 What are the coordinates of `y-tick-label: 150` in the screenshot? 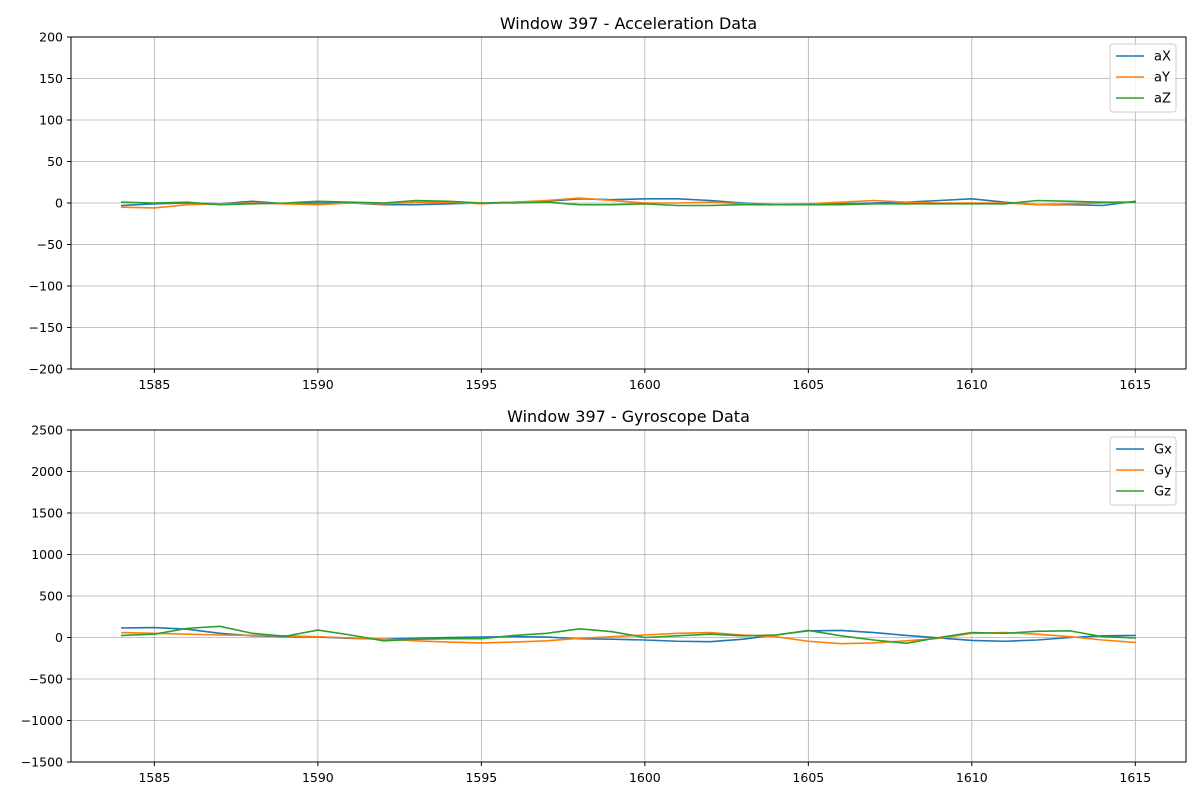 It's located at (51, 78).